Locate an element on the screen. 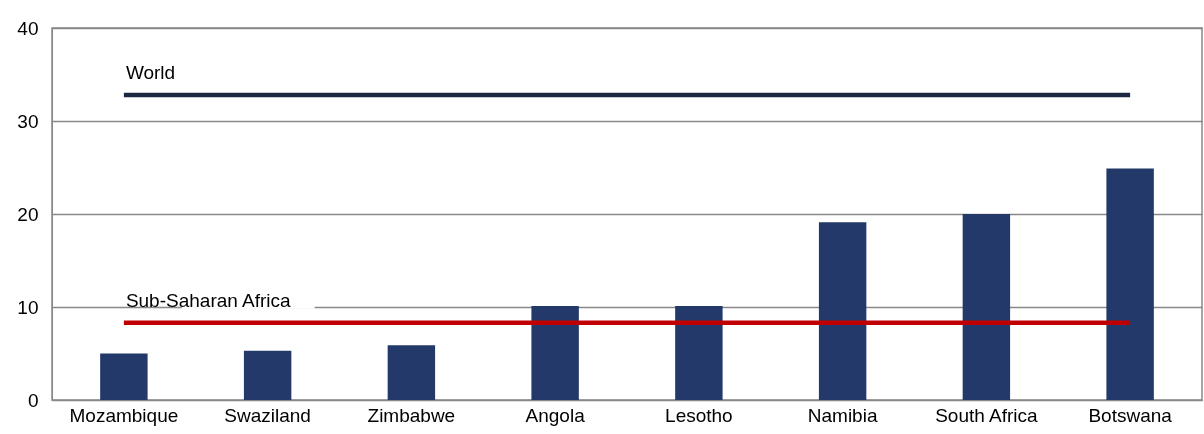  x-tick-label: Swaziland is located at coordinates (267, 415).